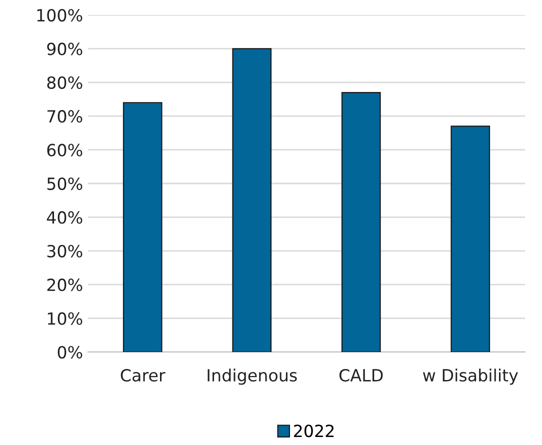  What do you see at coordinates (64, 217) in the screenshot?
I see `y-tick-label: 40%` at bounding box center [64, 217].